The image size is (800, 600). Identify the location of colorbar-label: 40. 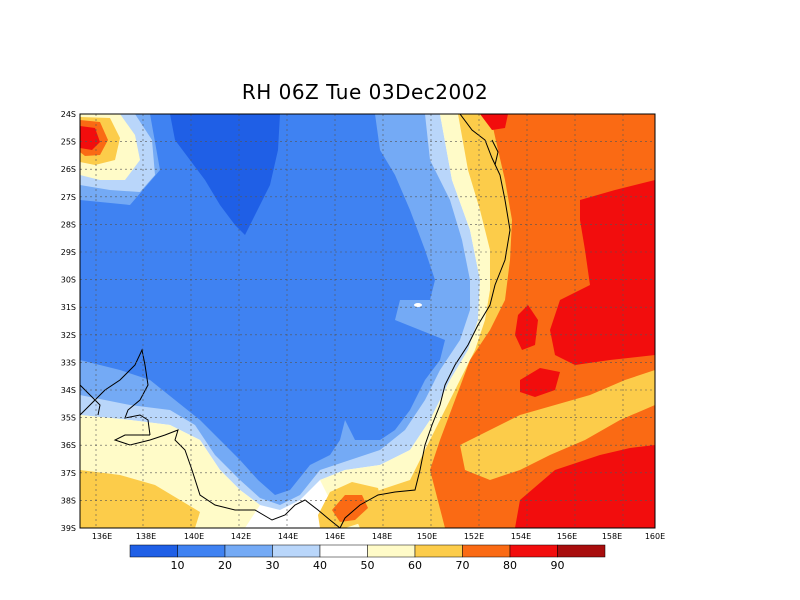
(320, 565).